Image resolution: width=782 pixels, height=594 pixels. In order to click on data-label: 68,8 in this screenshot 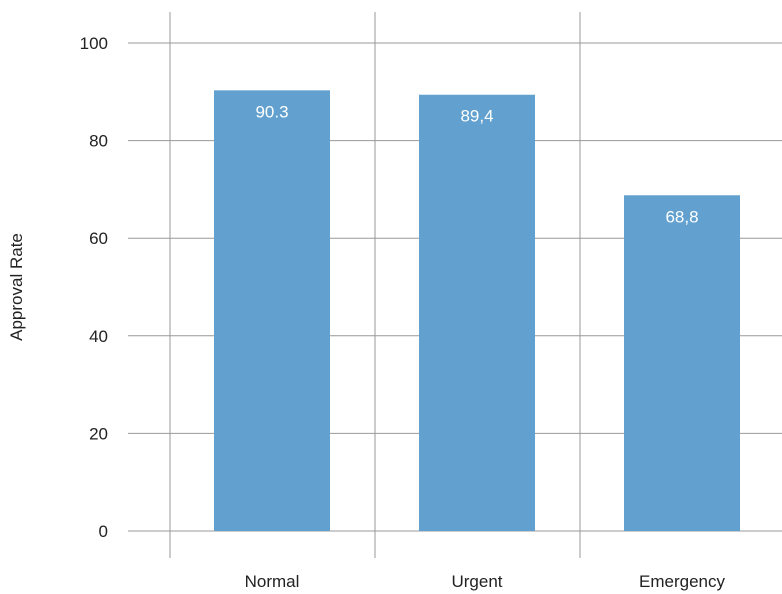, I will do `click(681, 216)`.